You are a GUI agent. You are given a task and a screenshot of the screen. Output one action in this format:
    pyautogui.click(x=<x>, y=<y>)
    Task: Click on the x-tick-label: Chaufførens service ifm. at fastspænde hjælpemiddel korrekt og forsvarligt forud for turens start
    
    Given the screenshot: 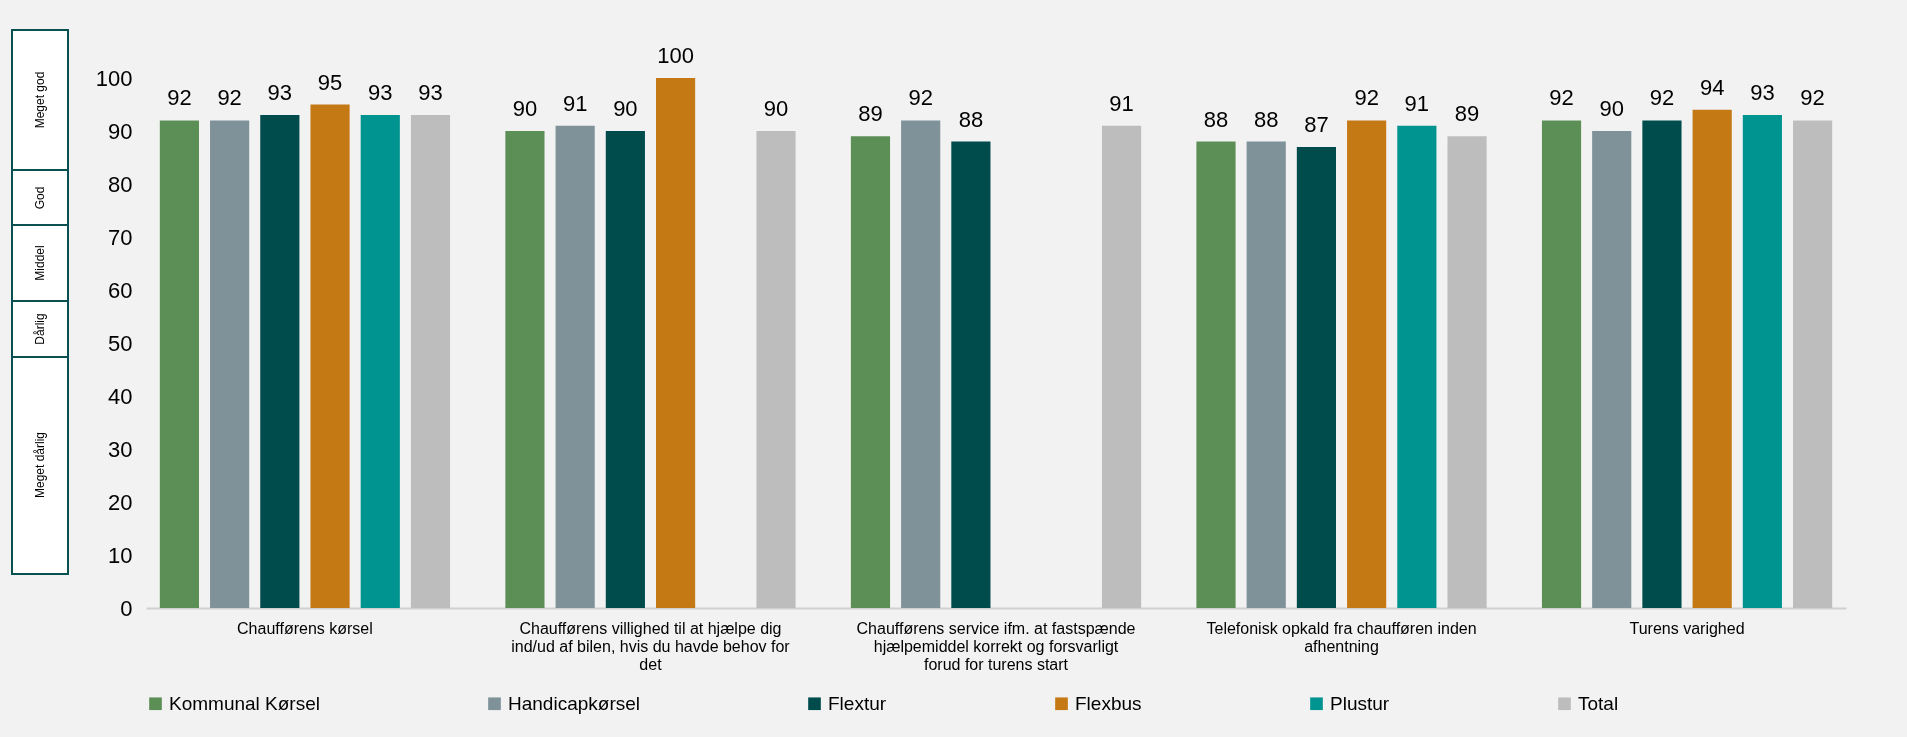 What is the action you would take?
    pyautogui.click(x=996, y=646)
    